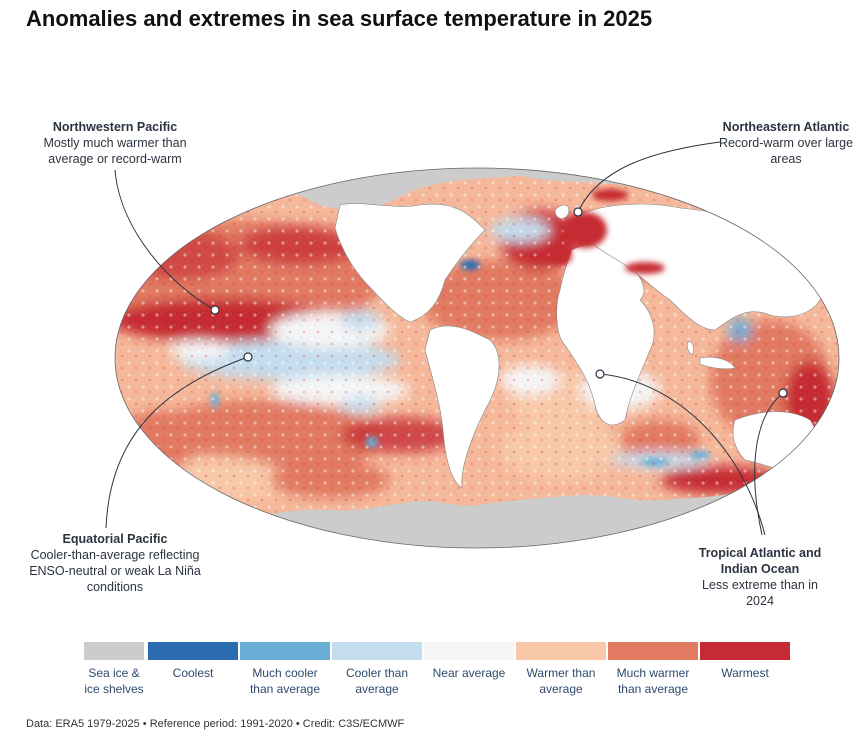  What do you see at coordinates (786, 151) in the screenshot?
I see `callout-text: Record-warm over large areas` at bounding box center [786, 151].